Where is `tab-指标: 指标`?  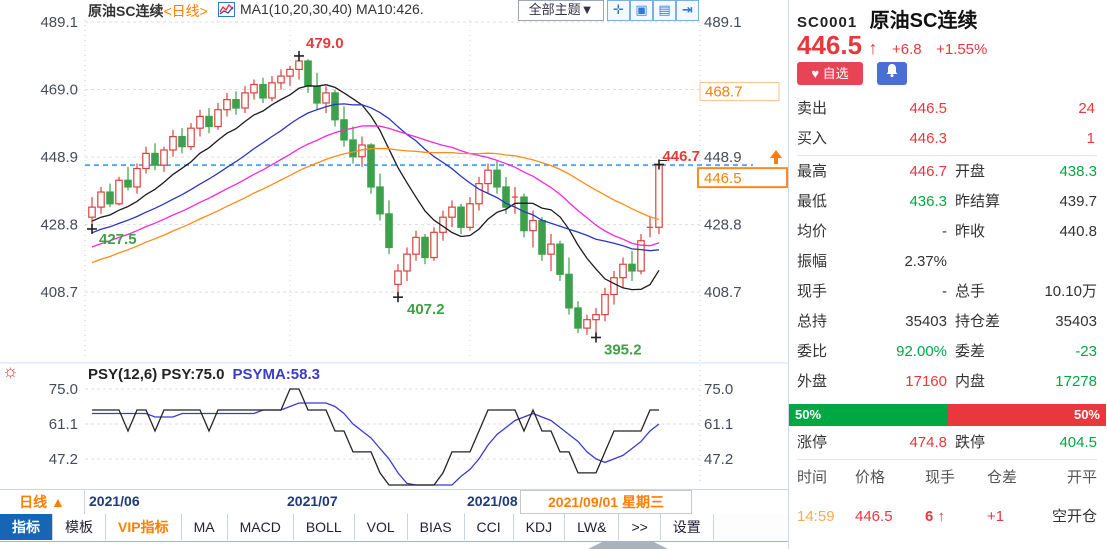
tab-指标: 指标 is located at coordinates (26, 527).